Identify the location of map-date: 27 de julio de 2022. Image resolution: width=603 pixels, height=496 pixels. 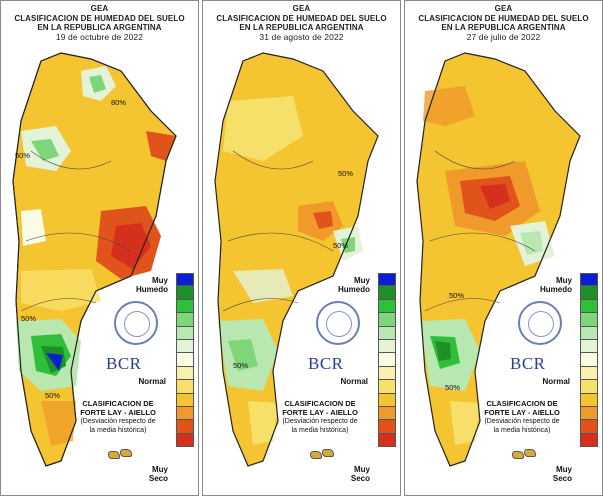
(503, 36).